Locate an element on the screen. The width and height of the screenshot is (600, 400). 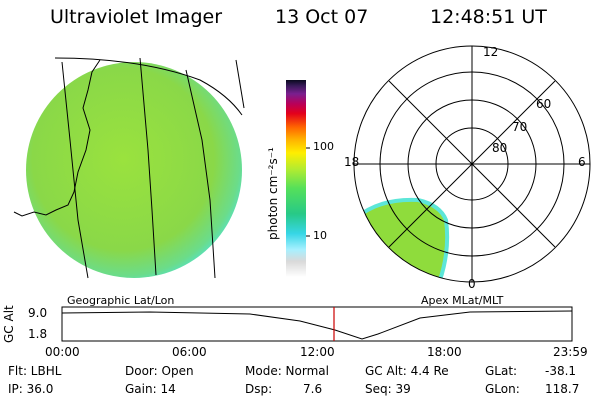
polar-hour-6: 6 is located at coordinates (582, 162).